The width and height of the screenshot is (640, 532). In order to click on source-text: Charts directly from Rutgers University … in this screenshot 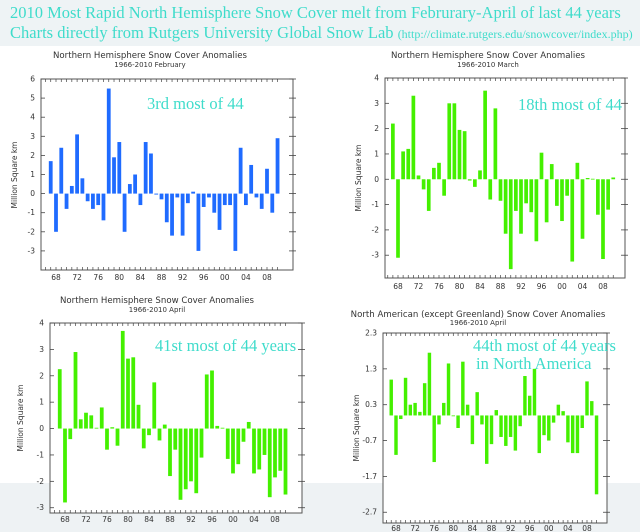, I will do `click(202, 32)`.